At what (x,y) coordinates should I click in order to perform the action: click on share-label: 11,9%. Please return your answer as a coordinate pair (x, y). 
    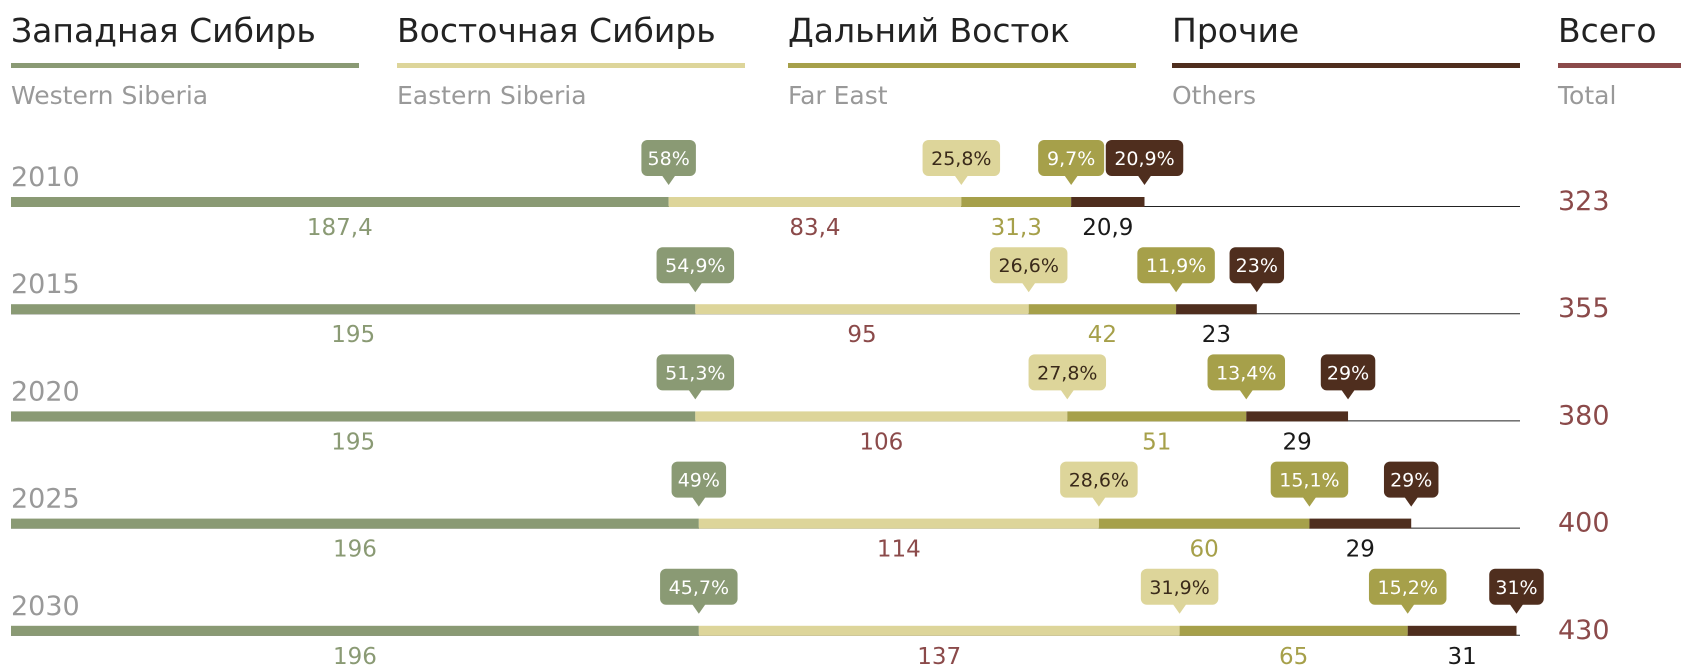
    Looking at the image, I should click on (1176, 266).